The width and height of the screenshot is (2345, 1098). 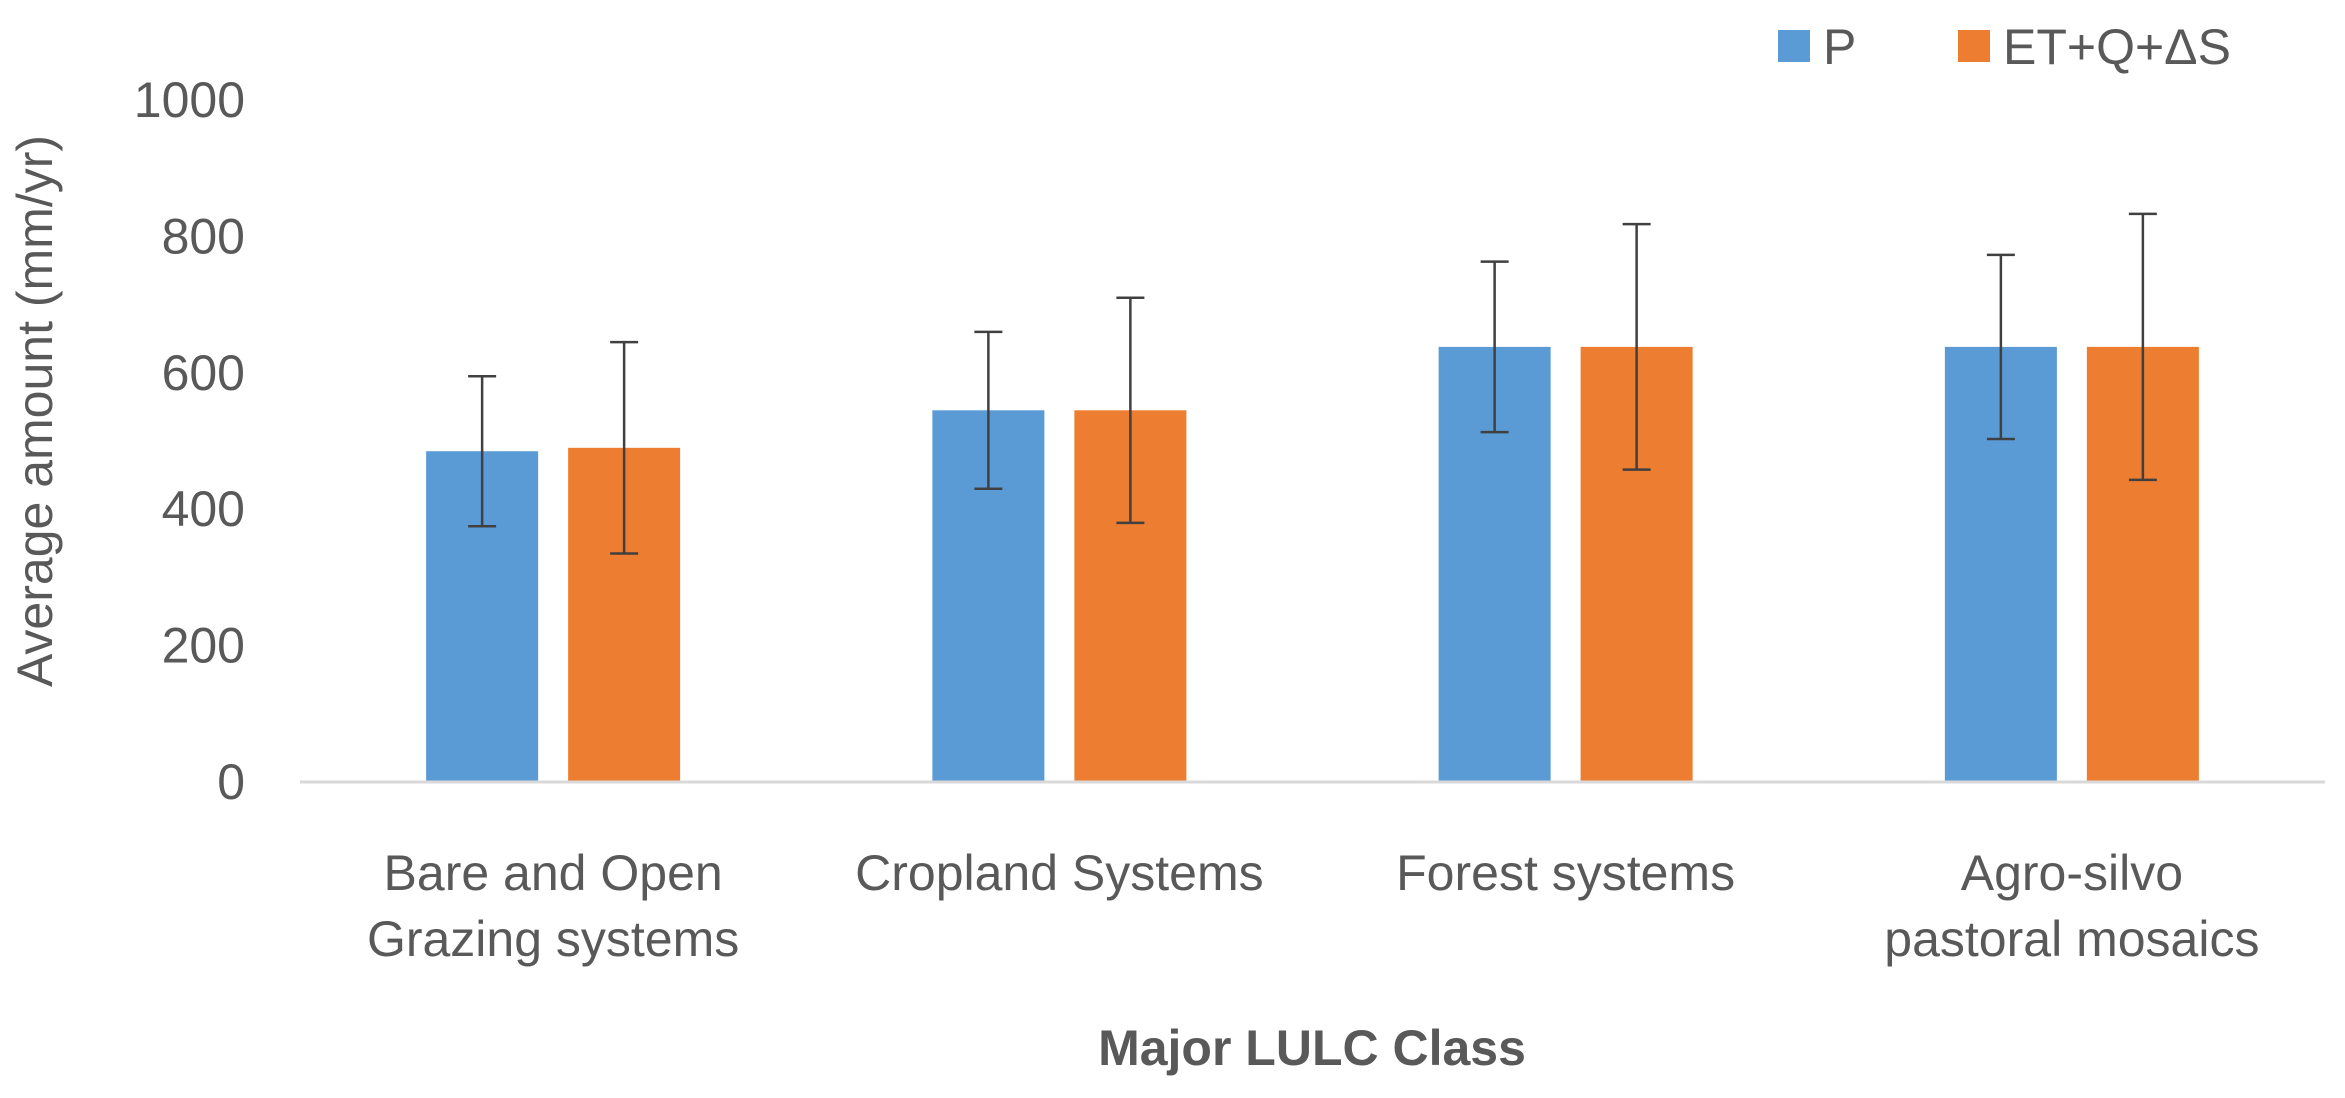 What do you see at coordinates (203, 646) in the screenshot?
I see `y-tick-label: 200` at bounding box center [203, 646].